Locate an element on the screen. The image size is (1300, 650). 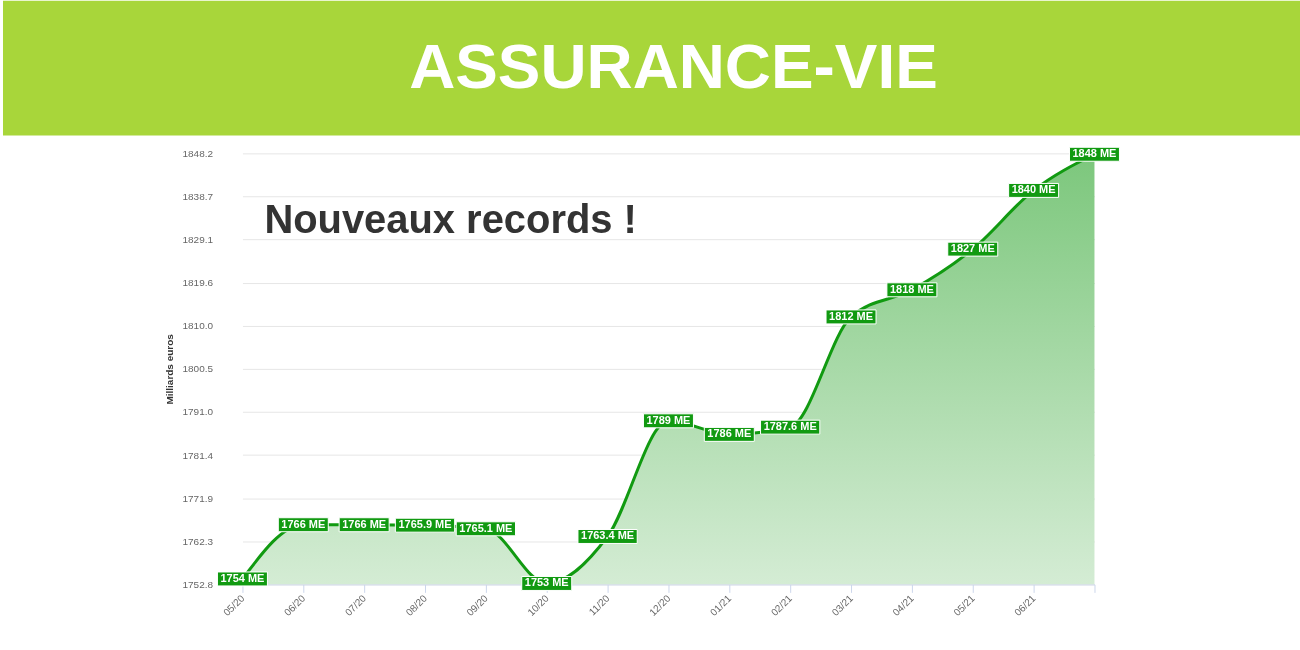
chart-title: ASSURANCE-VIE is located at coordinates (673, 65).